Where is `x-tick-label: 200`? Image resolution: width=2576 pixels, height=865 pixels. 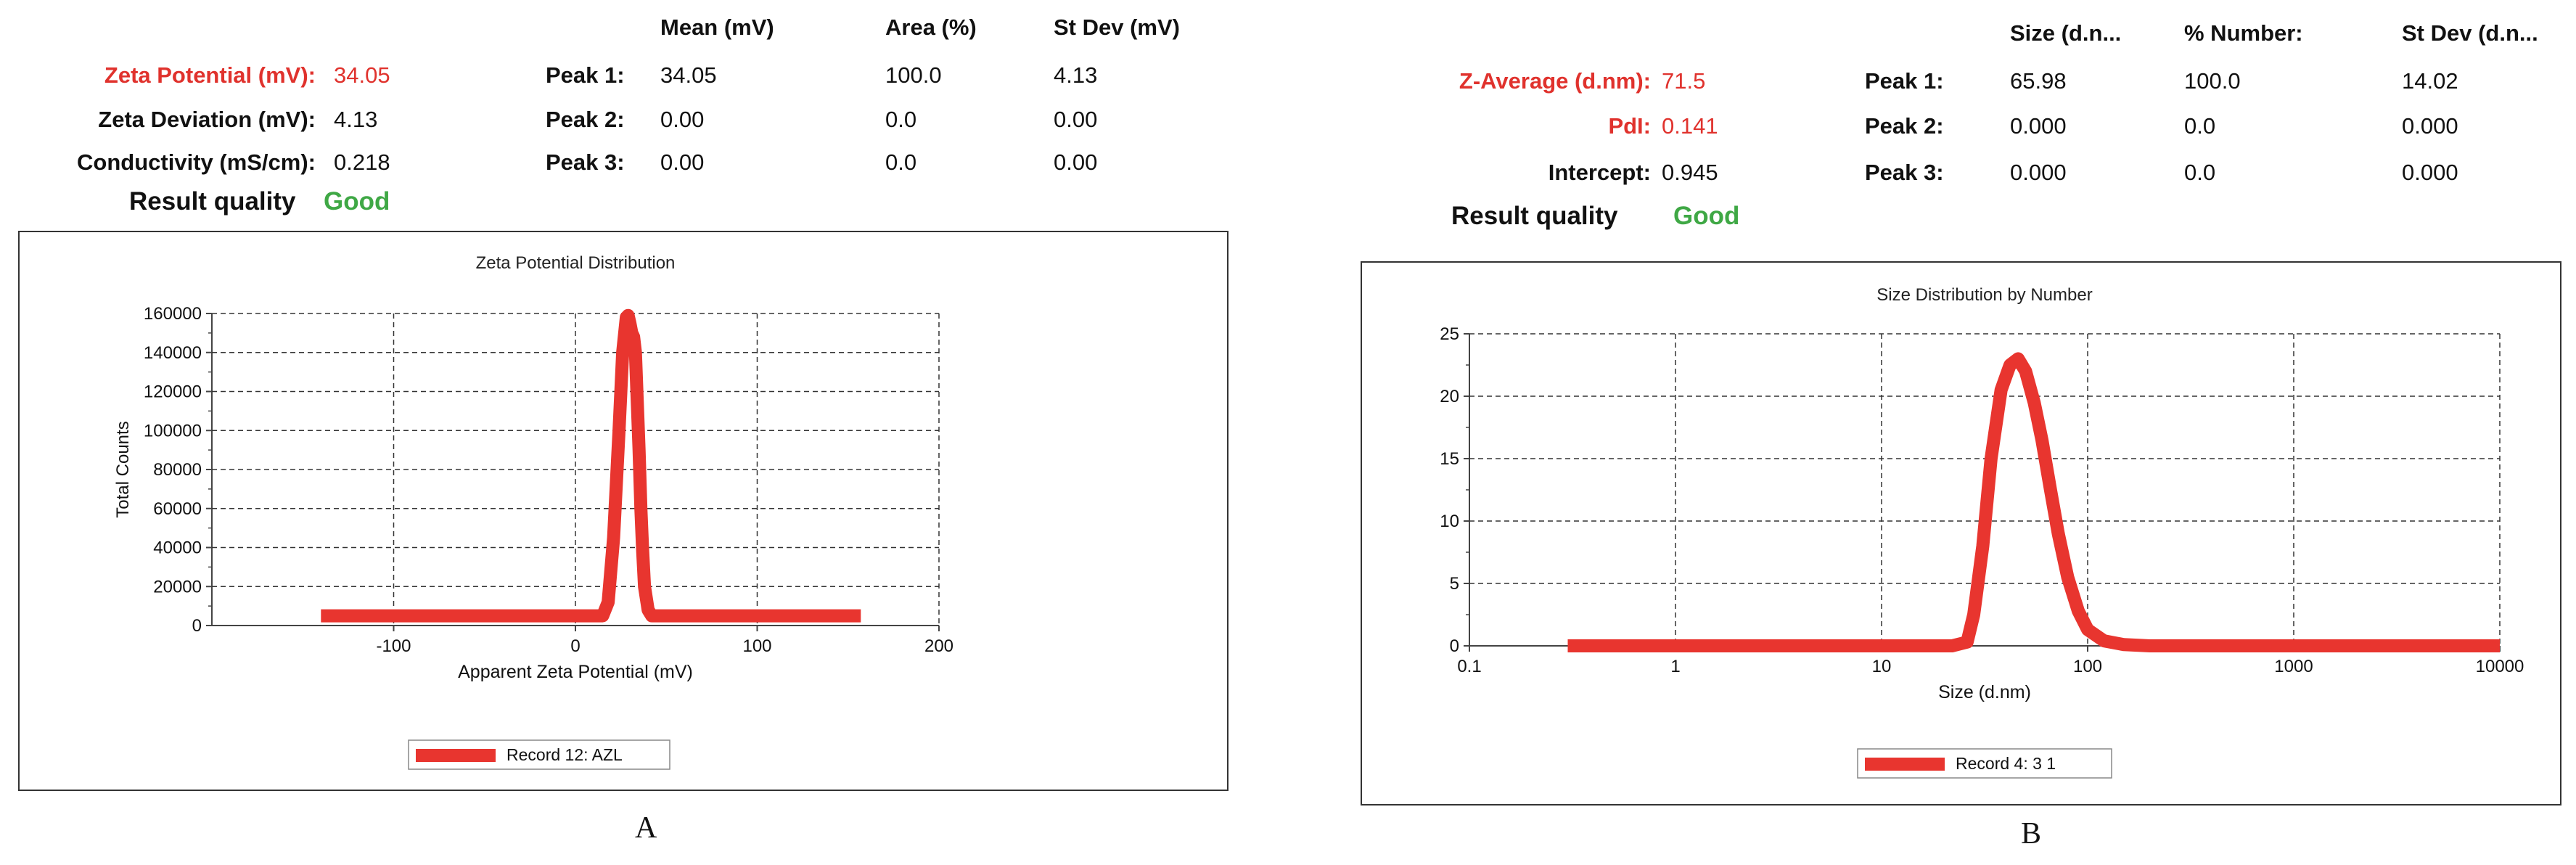
x-tick-label: 200 is located at coordinates (938, 646).